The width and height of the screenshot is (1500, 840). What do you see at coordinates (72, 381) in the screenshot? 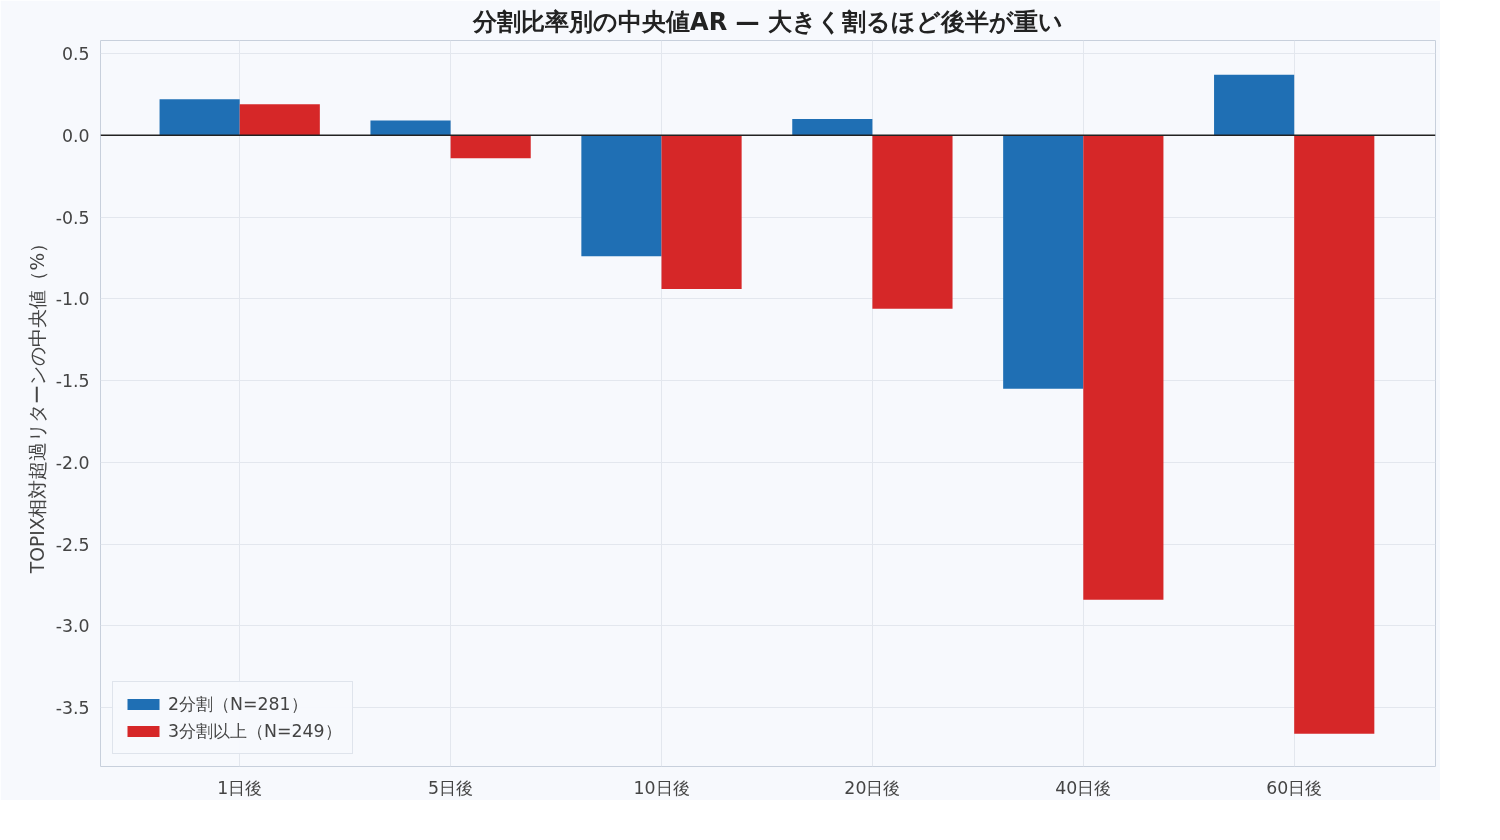
I see `y-tick-label: -1.5` at bounding box center [72, 381].